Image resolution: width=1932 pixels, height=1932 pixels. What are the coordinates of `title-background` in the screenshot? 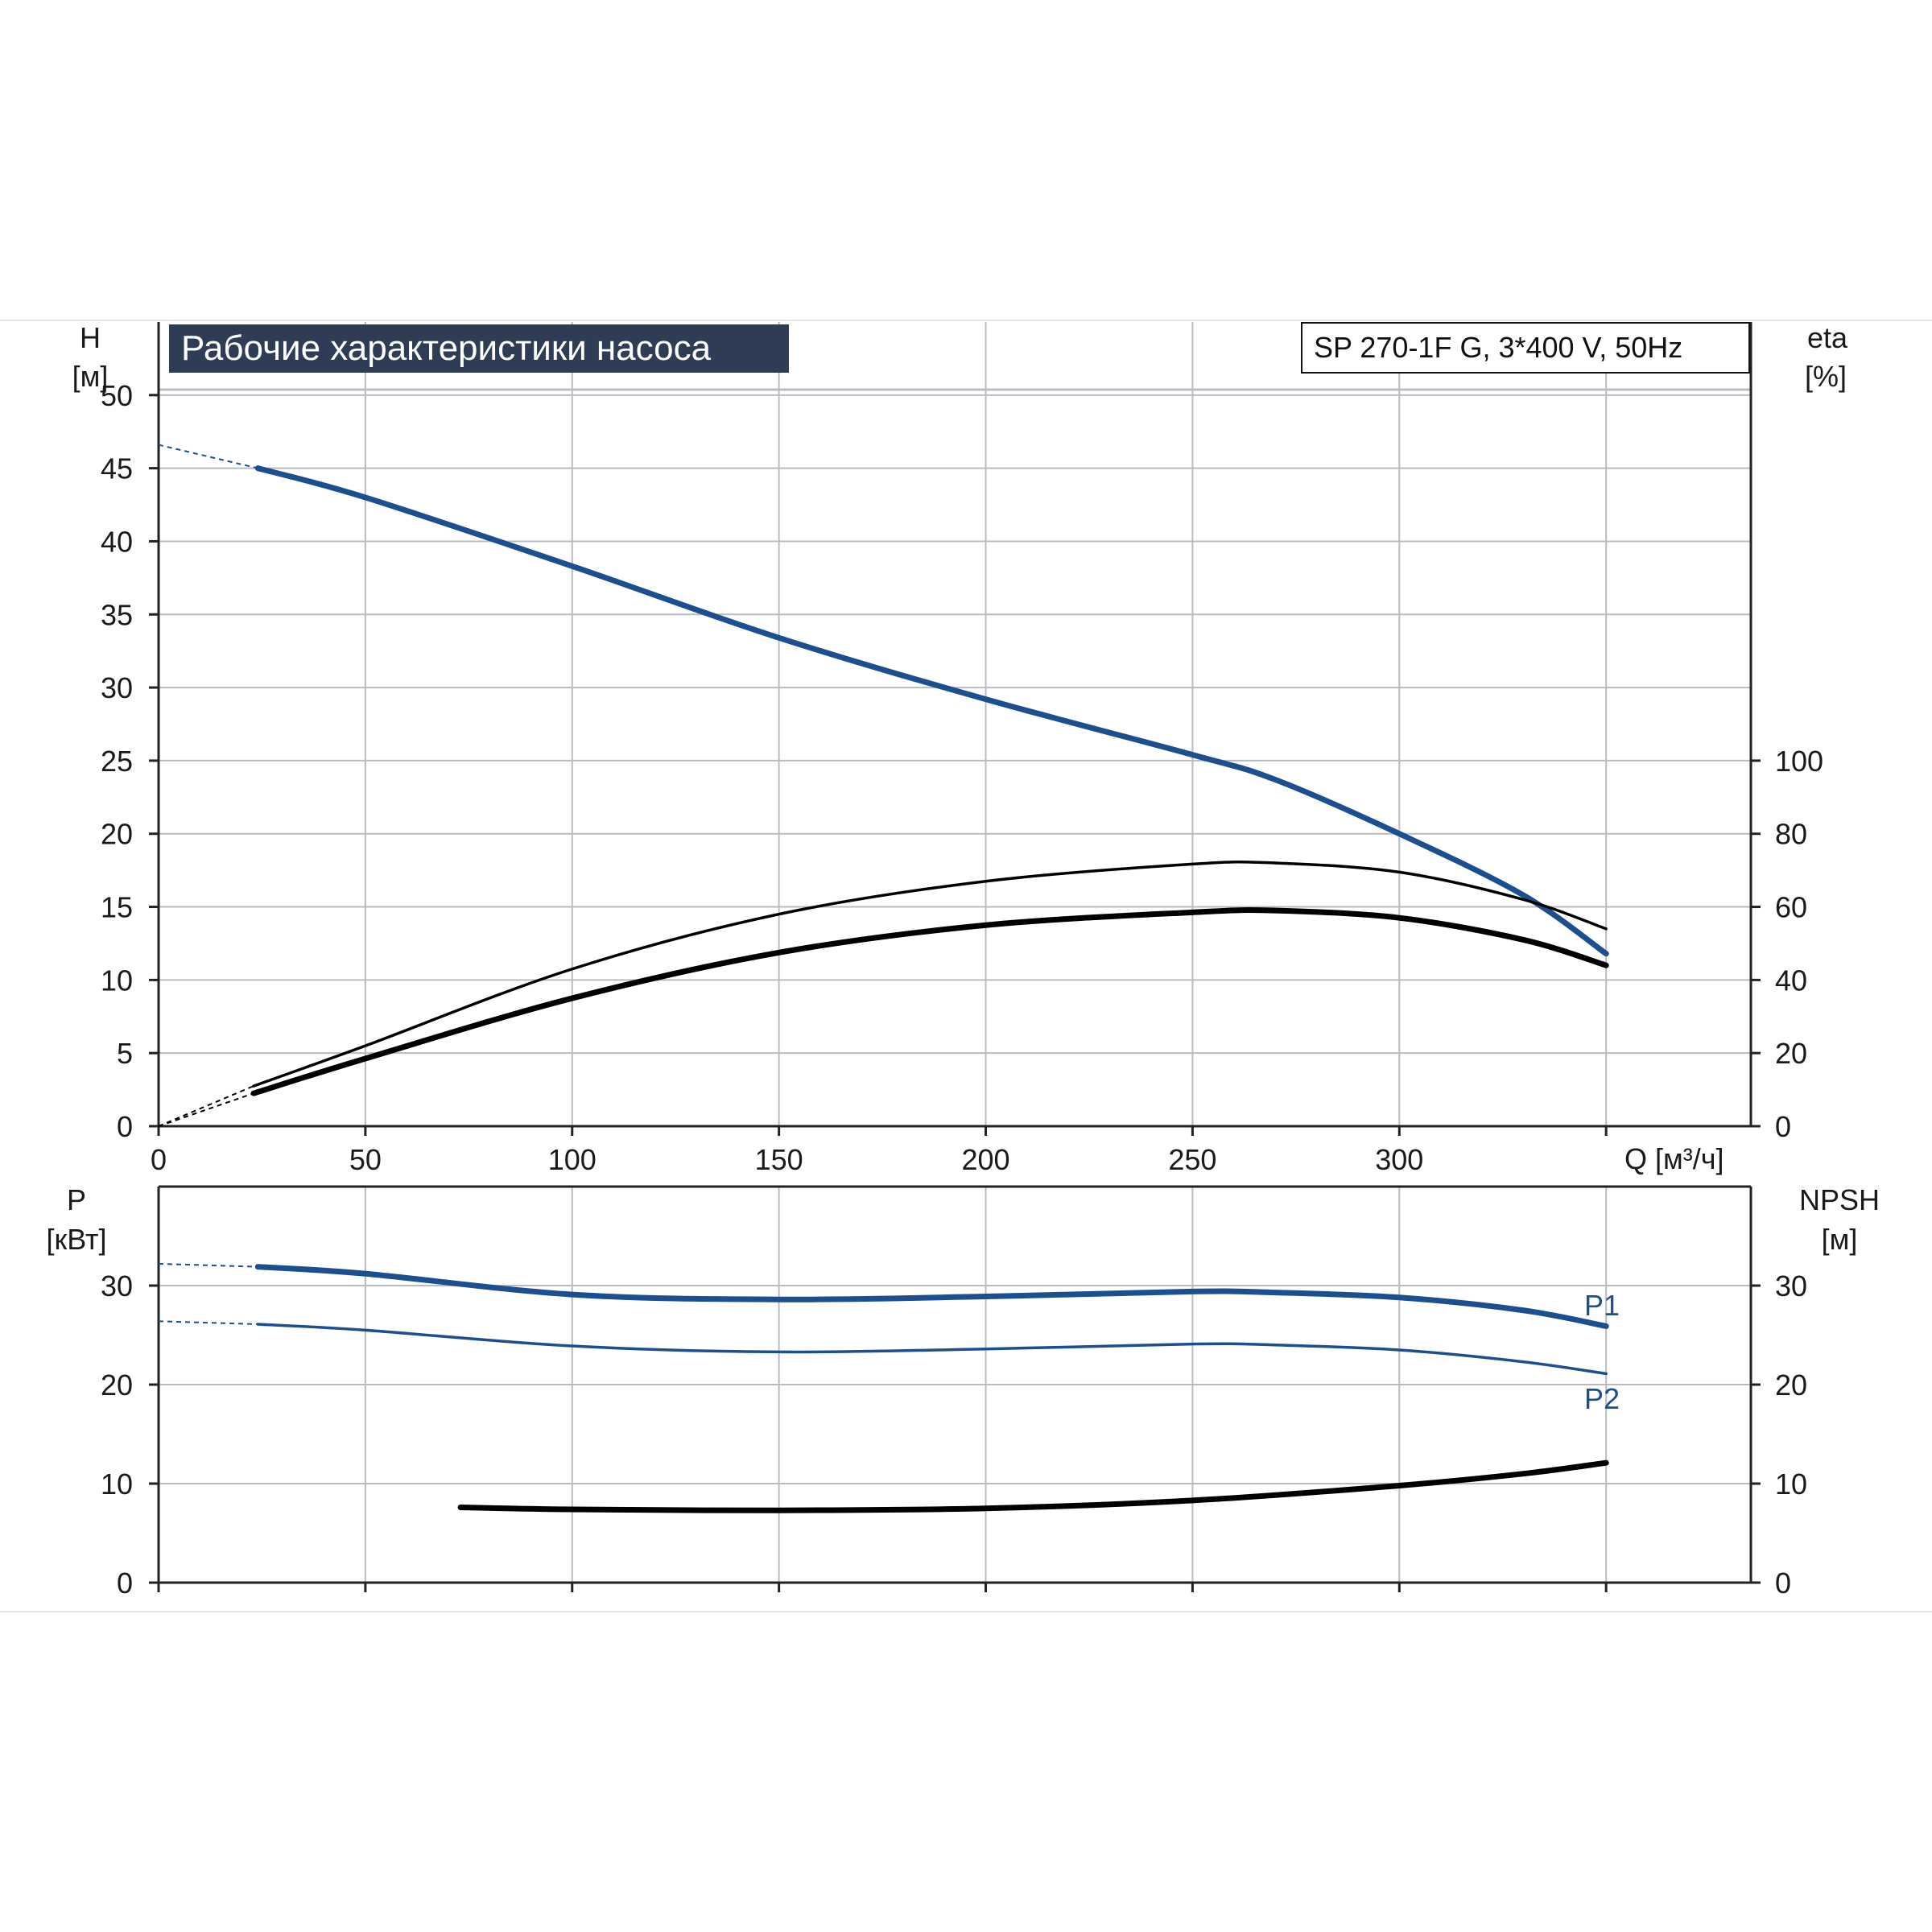 It's located at (479, 348).